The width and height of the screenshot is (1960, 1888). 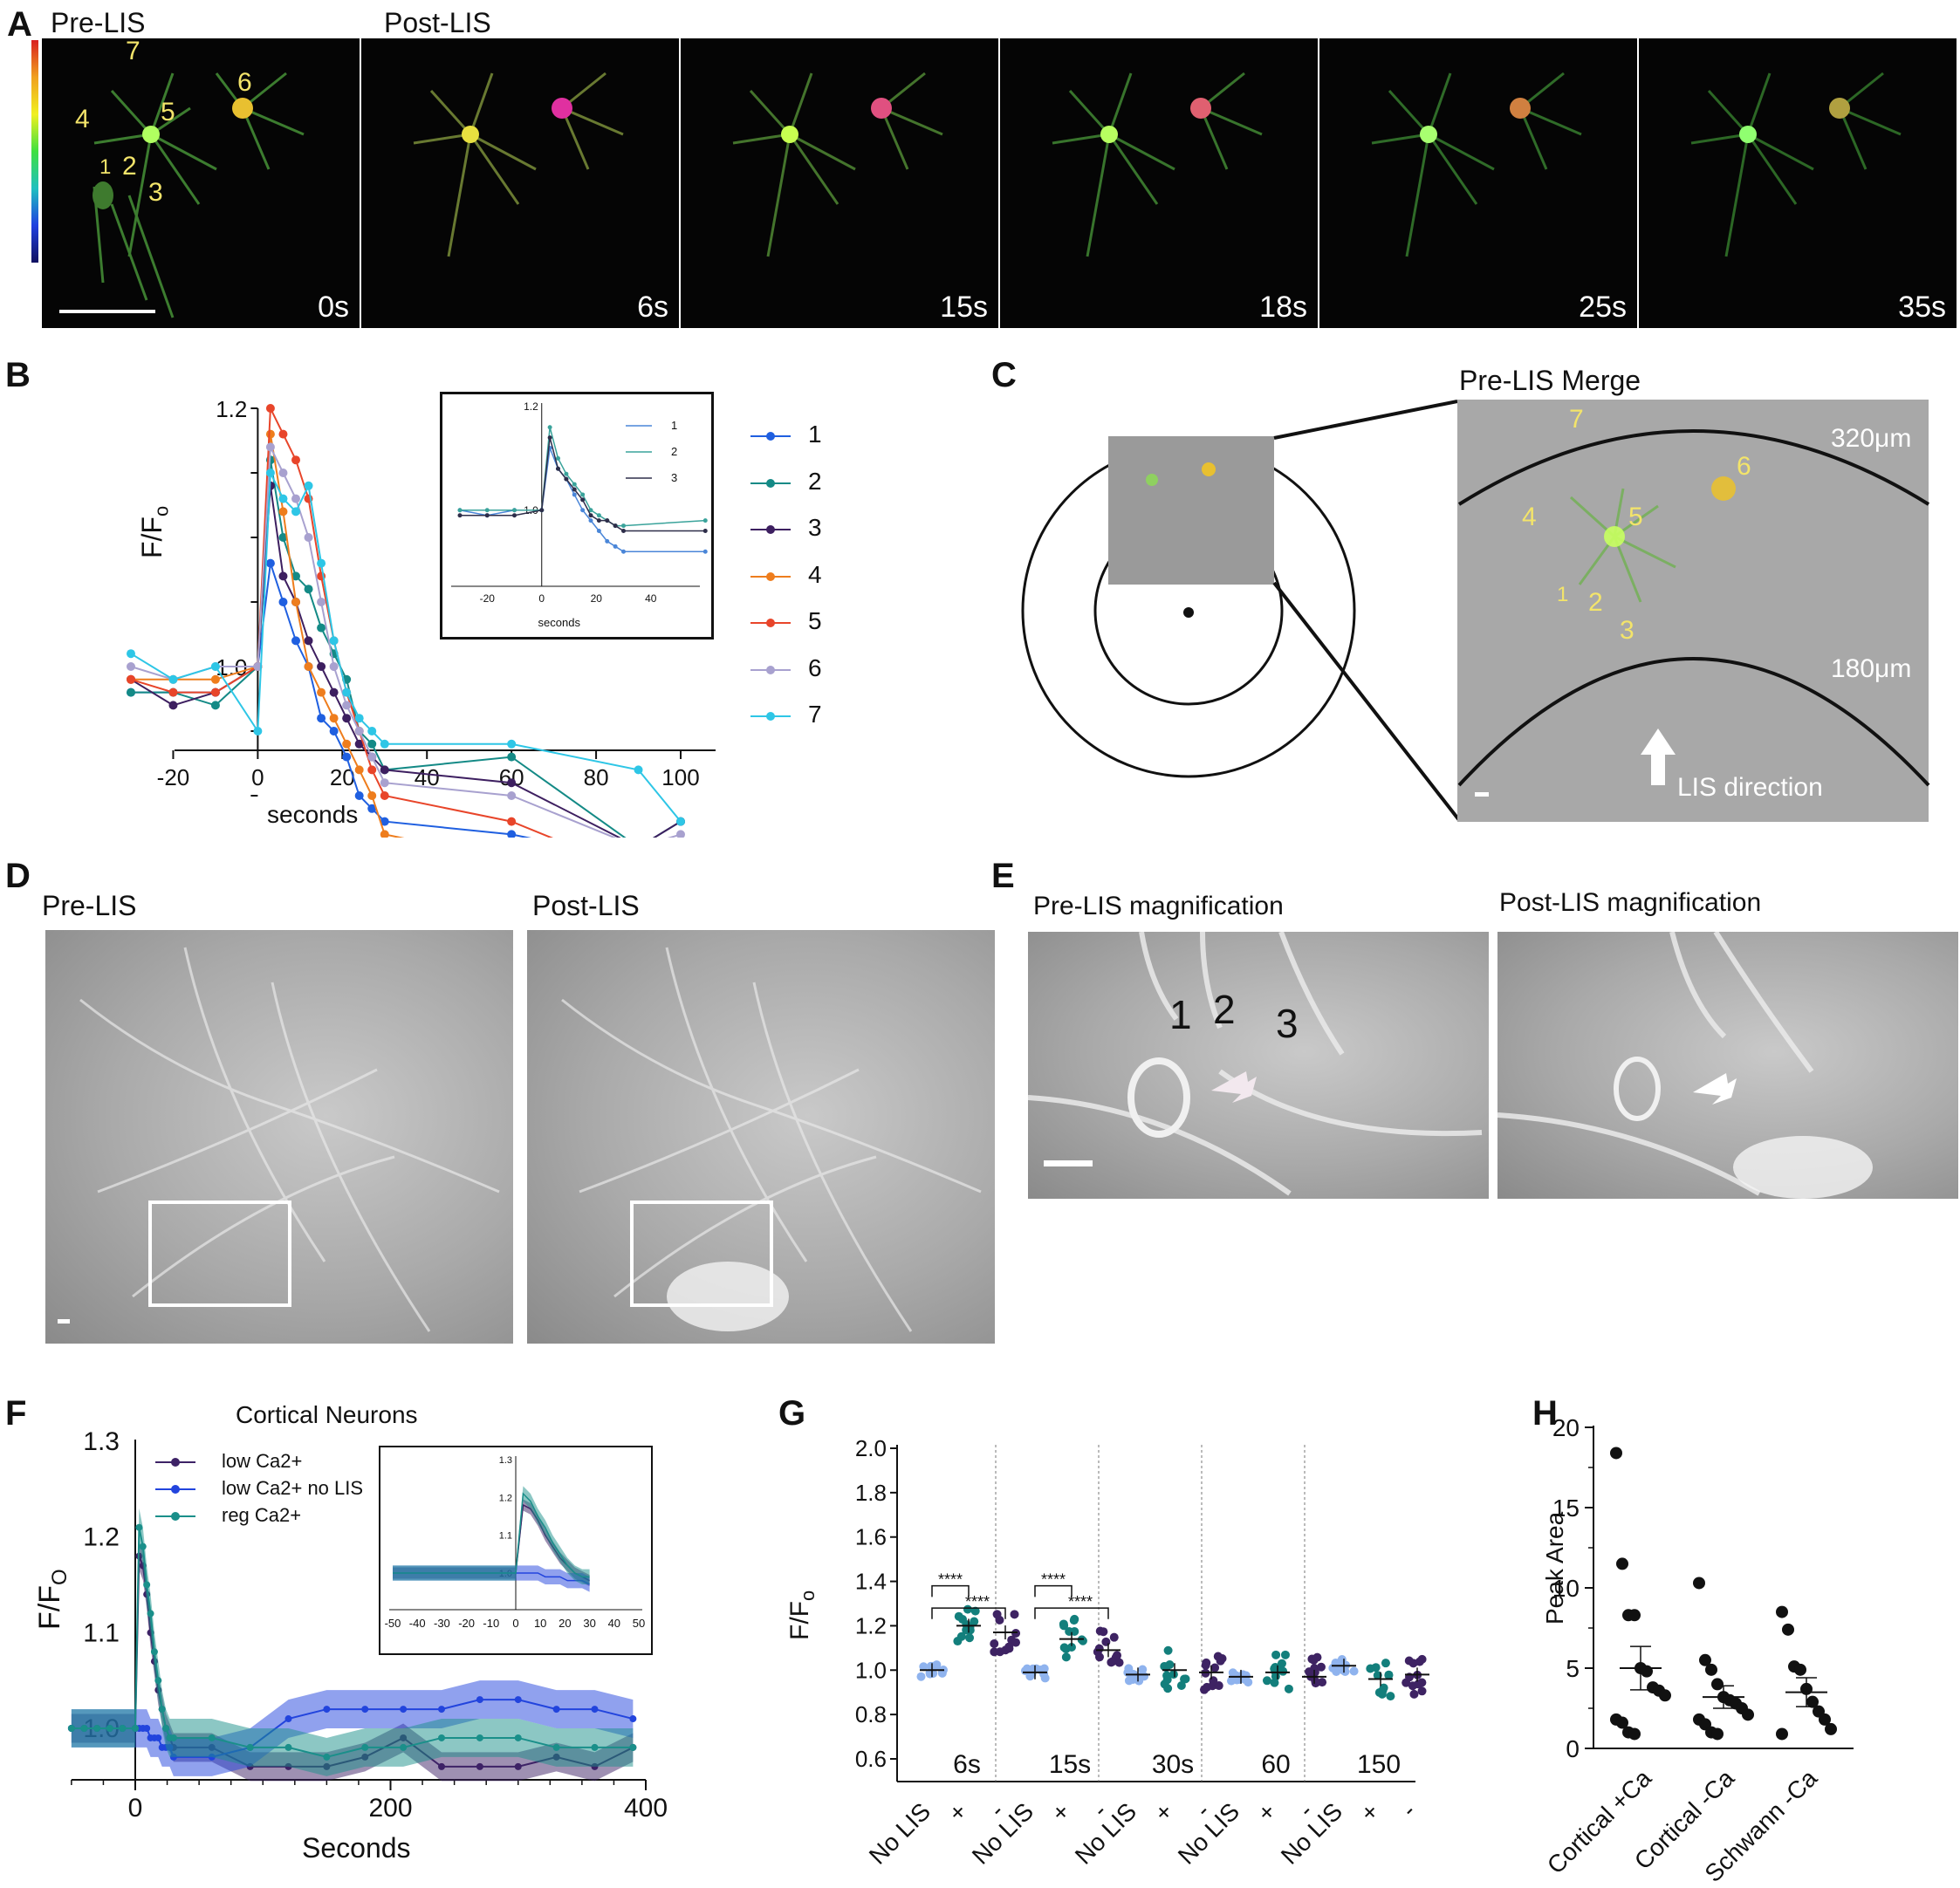 What do you see at coordinates (802, 1615) in the screenshot?
I see `panel-g-ylabel: F/Fo` at bounding box center [802, 1615].